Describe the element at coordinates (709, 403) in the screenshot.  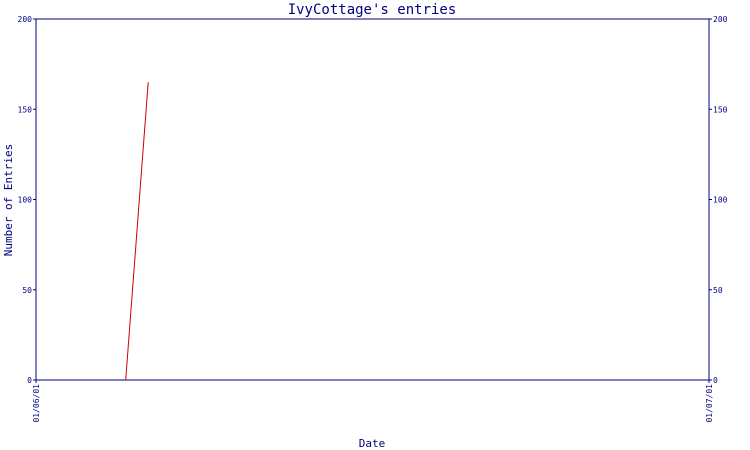
I see `x-tick-label: 01/07/01` at that location.